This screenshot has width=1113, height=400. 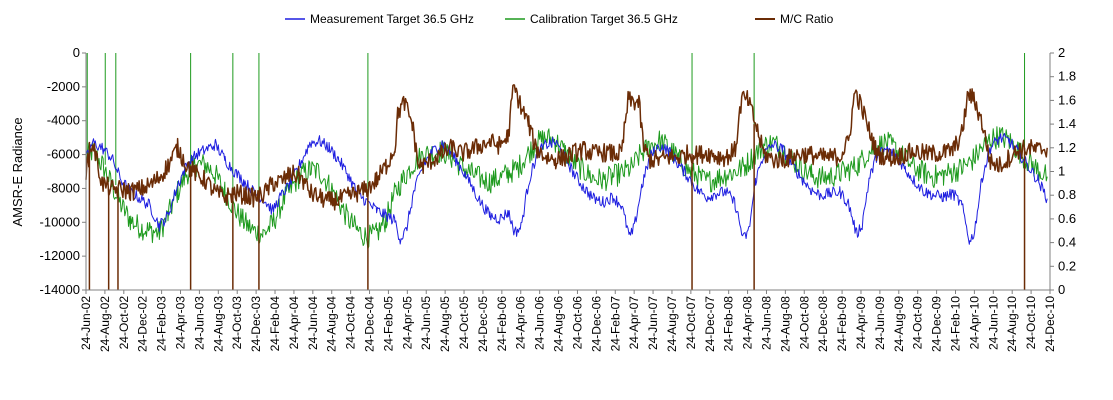 I want to click on x-tick-label-3: 24-Dec-02, so click(x=143, y=324).